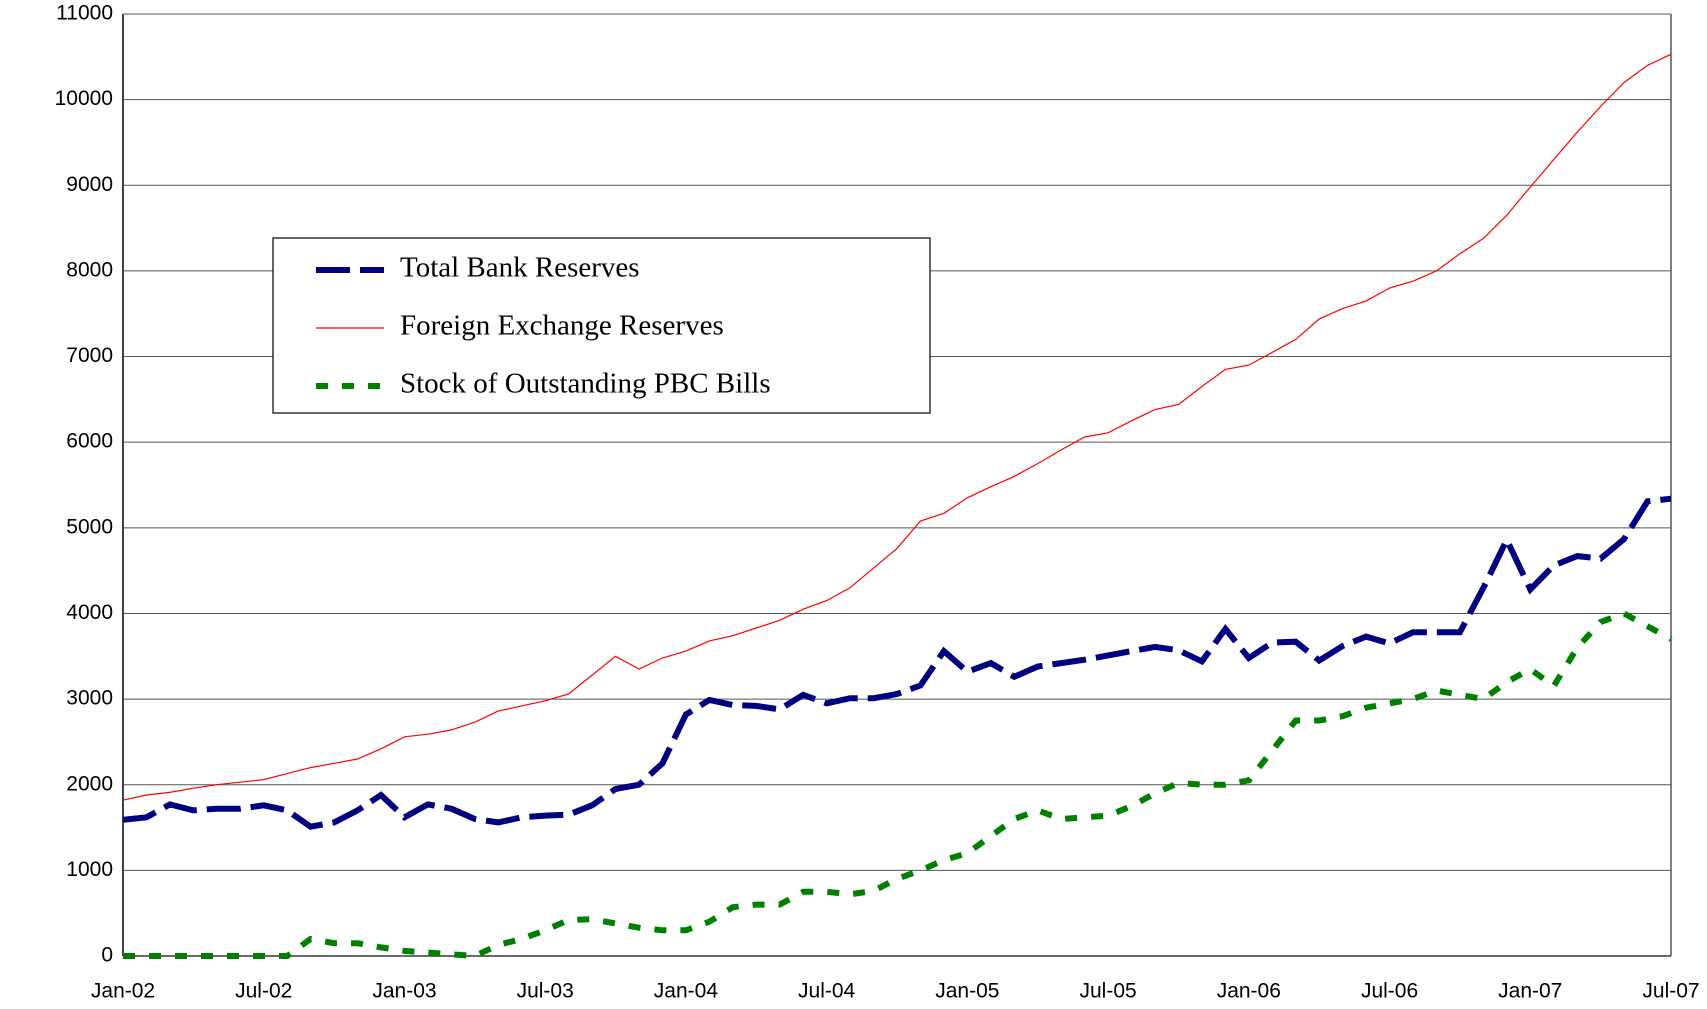 The height and width of the screenshot is (1009, 1707). Describe the element at coordinates (263, 991) in the screenshot. I see `x-tick-label: Jul-02` at that location.